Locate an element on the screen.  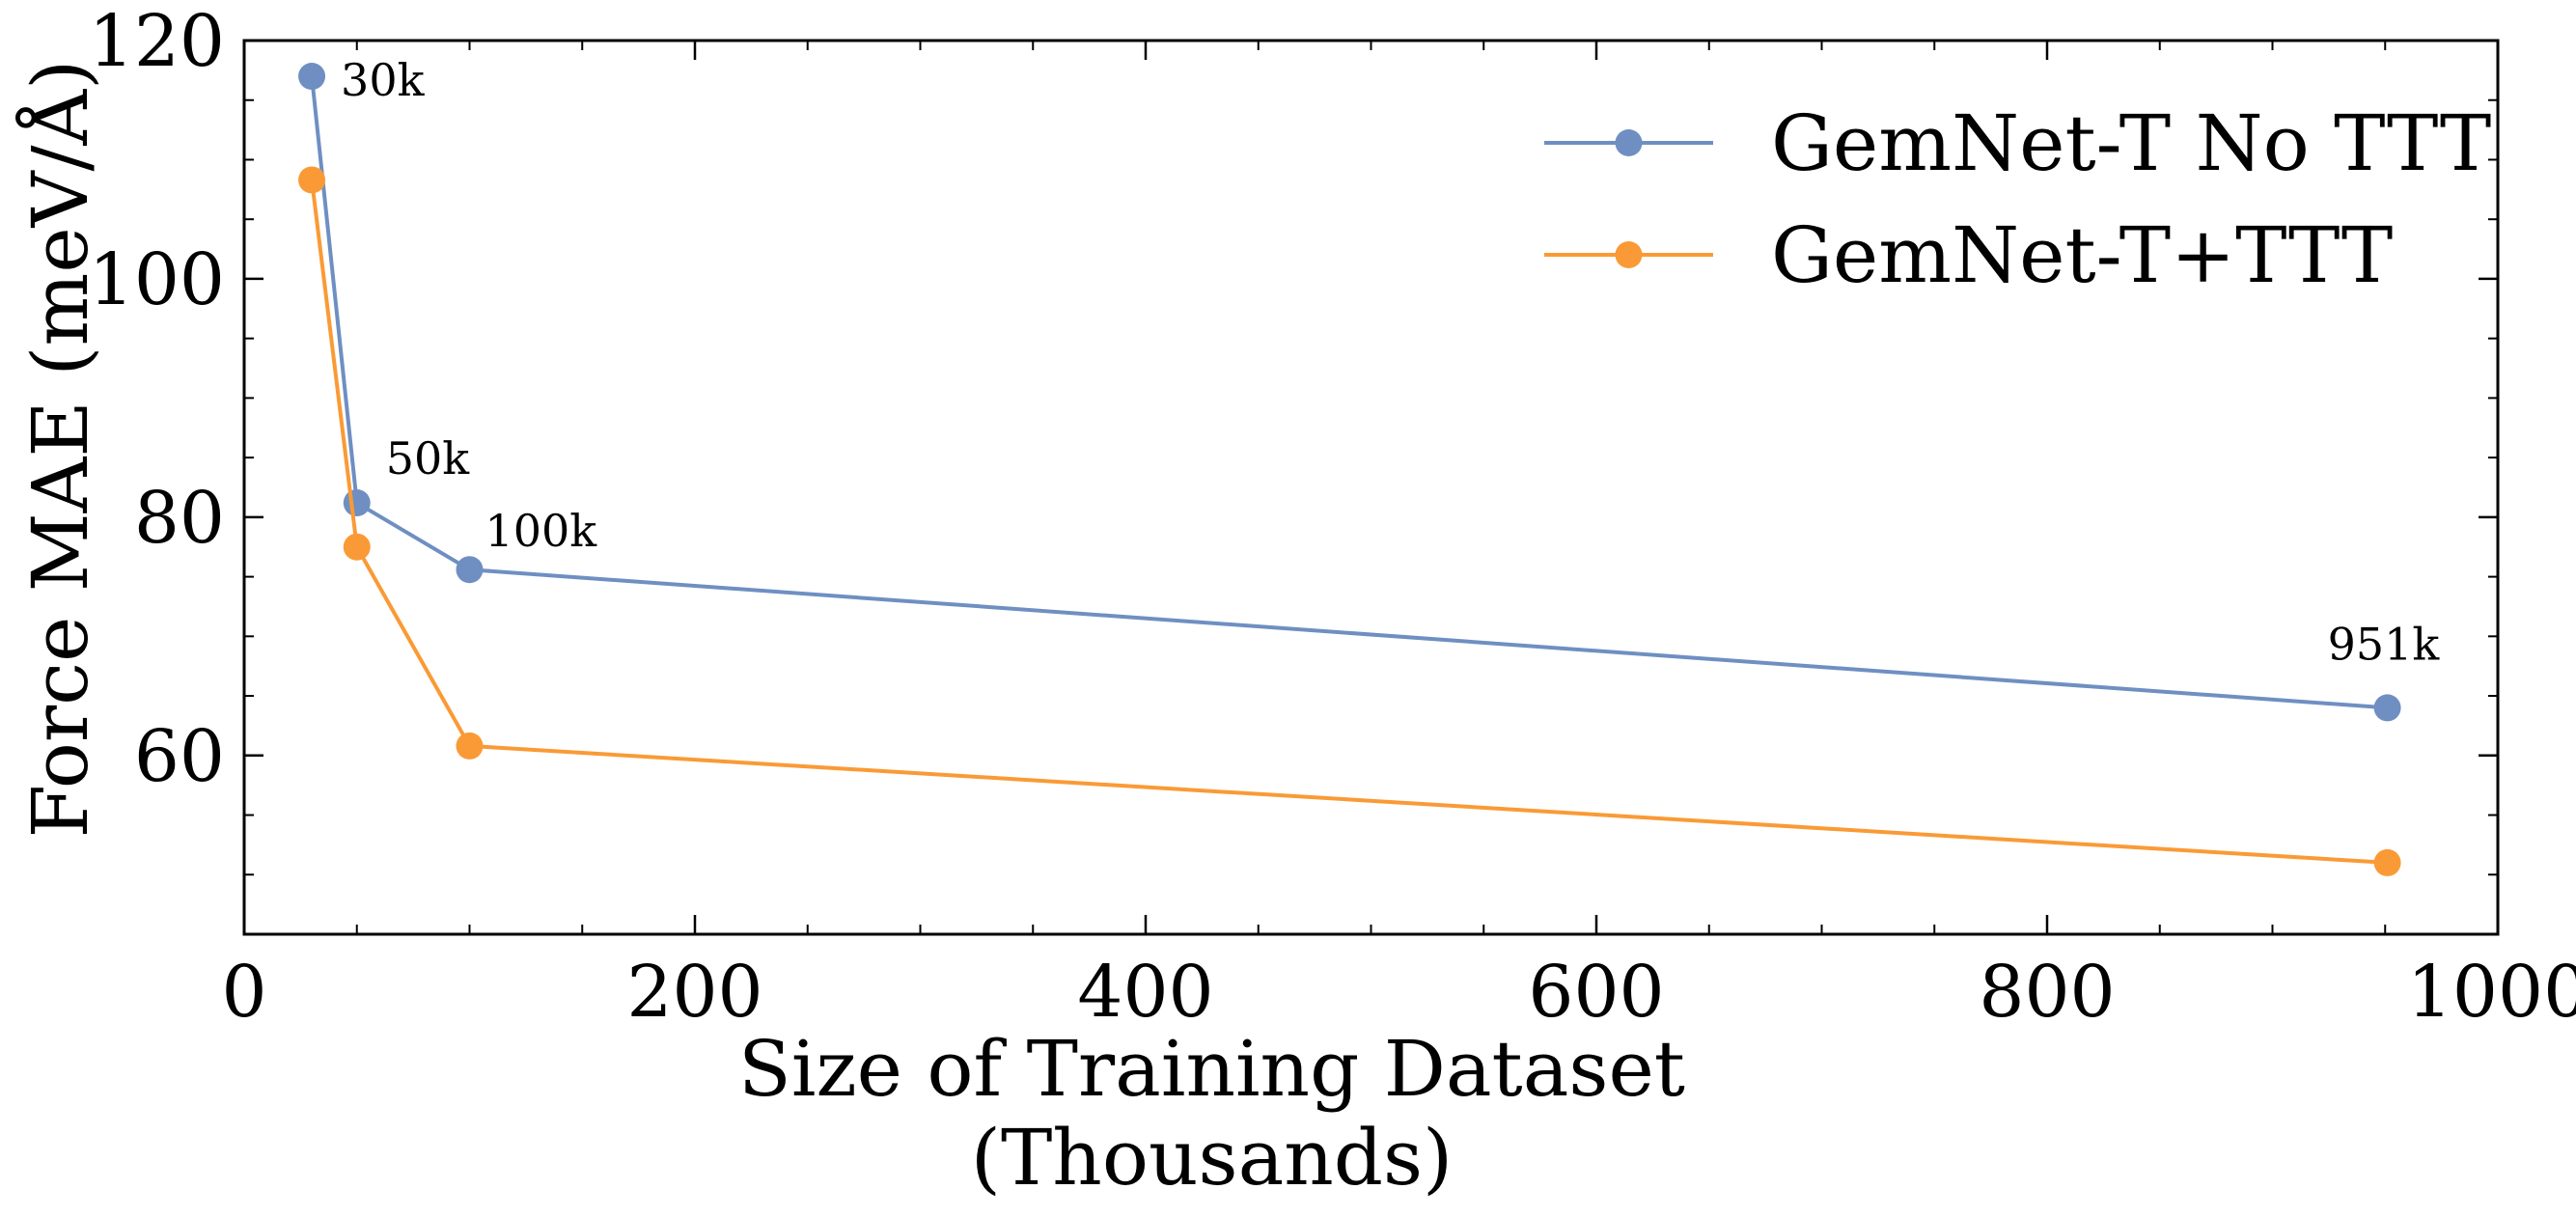
y-tick-label: 120 is located at coordinates (157, 41).